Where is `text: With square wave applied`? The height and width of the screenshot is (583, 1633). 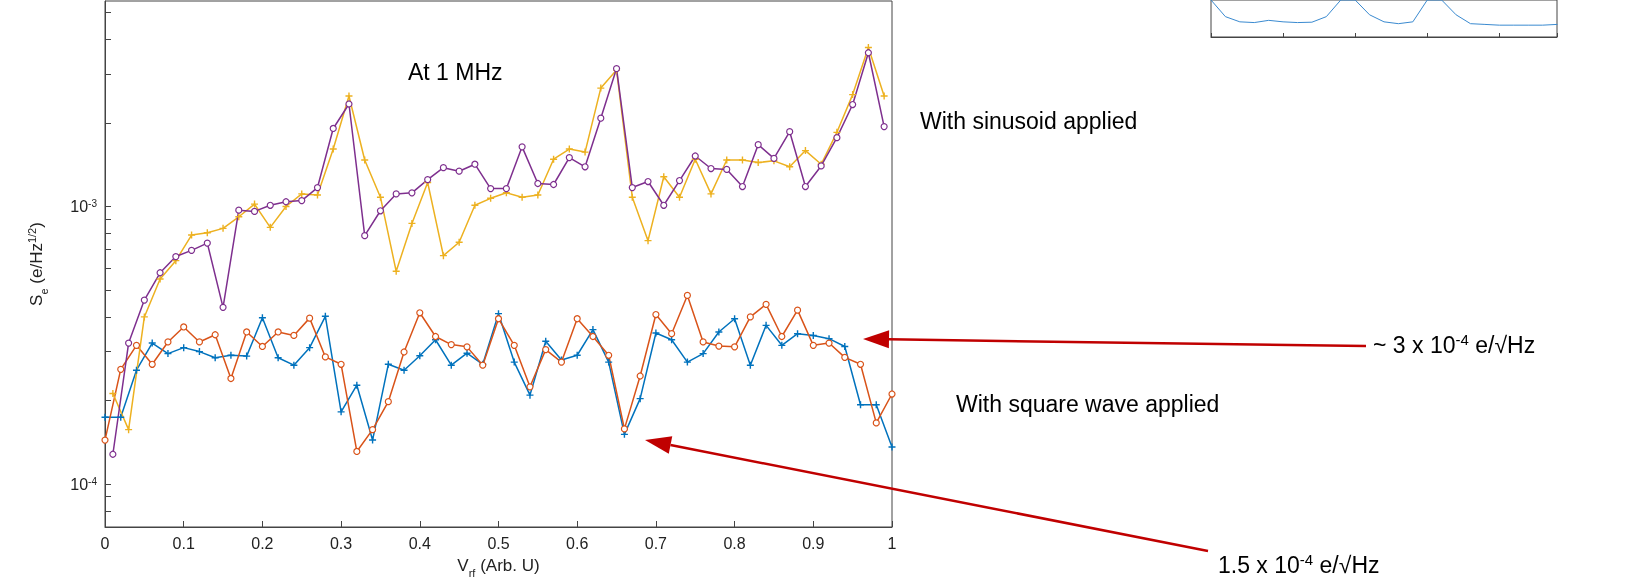 text: With square wave applied is located at coordinates (1088, 404).